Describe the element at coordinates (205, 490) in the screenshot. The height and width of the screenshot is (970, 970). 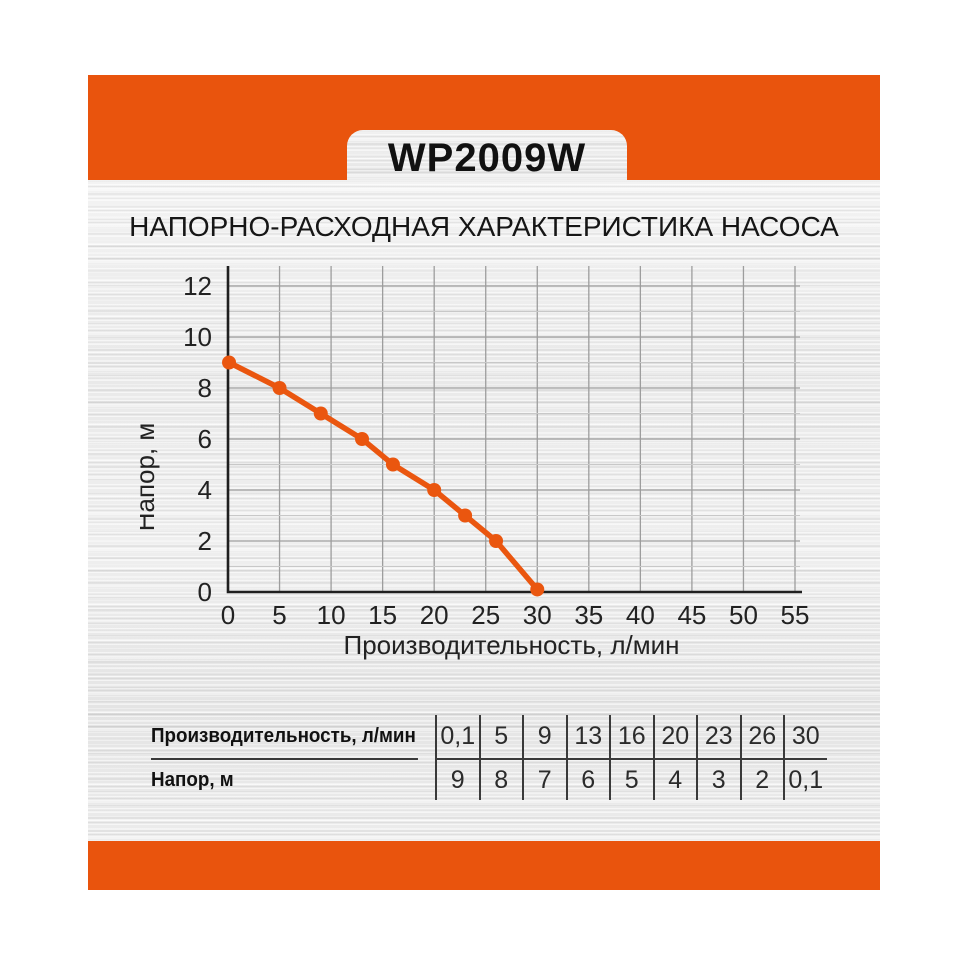
I see `y-tick-label: 4` at that location.